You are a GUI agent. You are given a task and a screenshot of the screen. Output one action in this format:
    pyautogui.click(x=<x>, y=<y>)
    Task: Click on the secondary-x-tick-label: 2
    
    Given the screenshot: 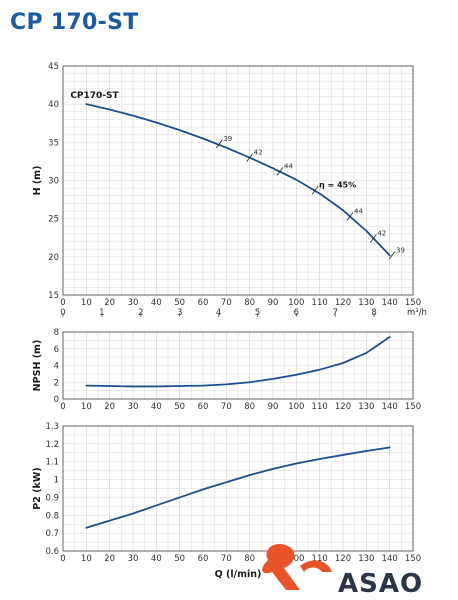 What is the action you would take?
    pyautogui.click(x=140, y=313)
    